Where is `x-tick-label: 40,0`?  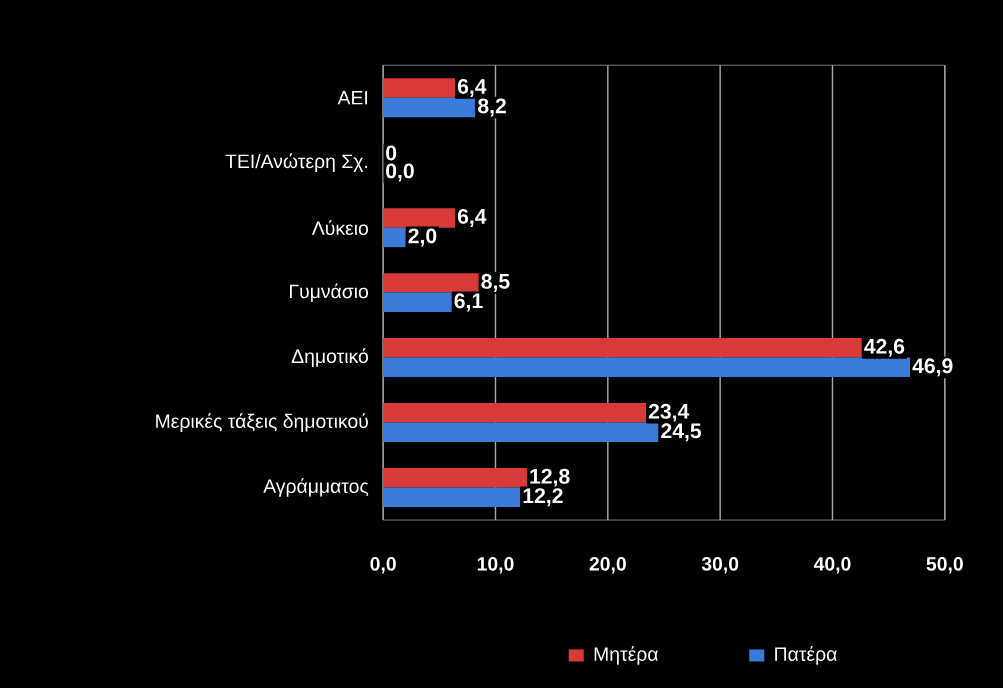 x-tick-label: 40,0 is located at coordinates (832, 565).